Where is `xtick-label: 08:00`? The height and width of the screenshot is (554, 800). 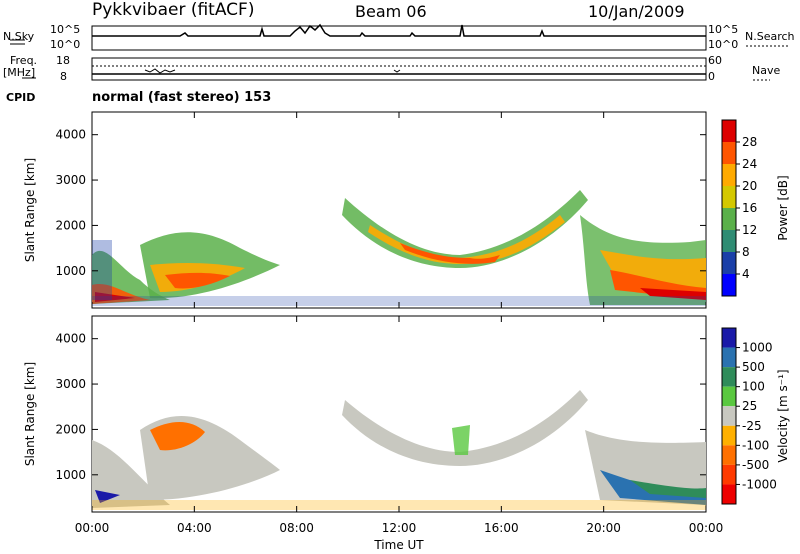 xtick-label: 08:00 is located at coordinates (296, 528).